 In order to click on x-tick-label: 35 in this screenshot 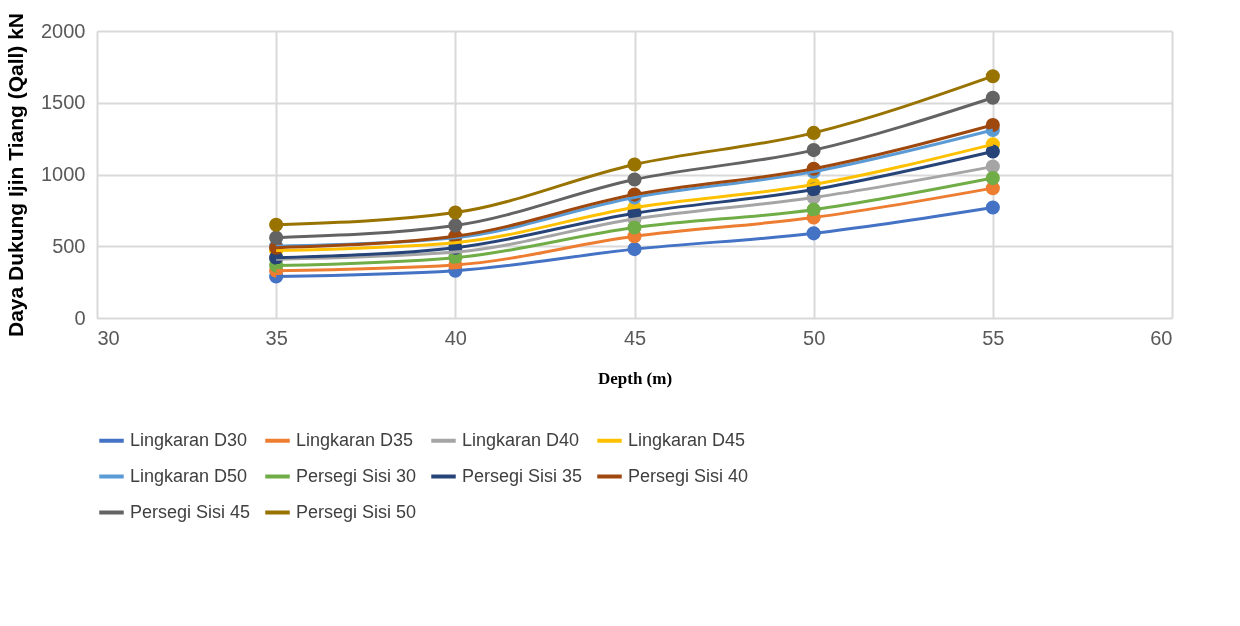, I will do `click(276, 337)`.